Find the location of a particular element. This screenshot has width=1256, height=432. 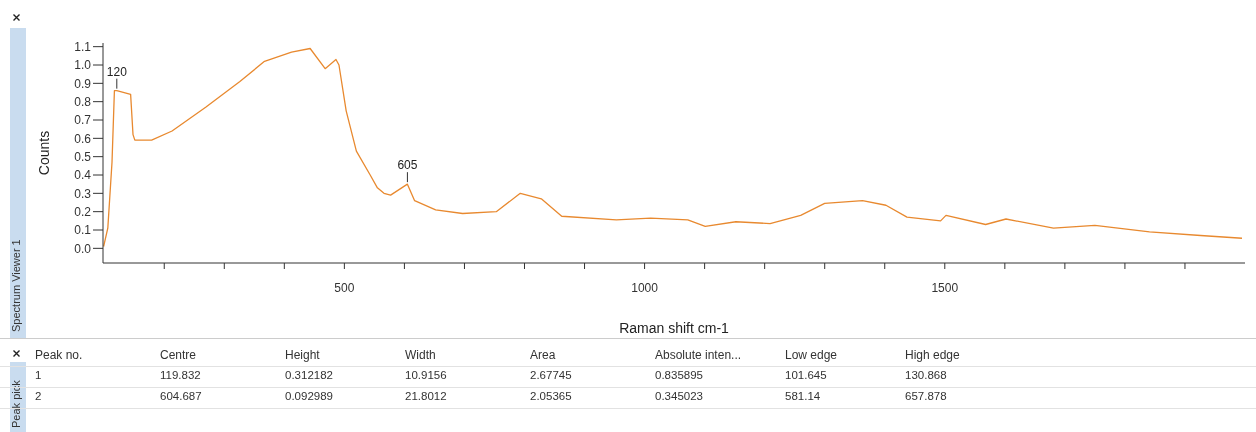

y-tick-label: 0.3 is located at coordinates (83, 193).